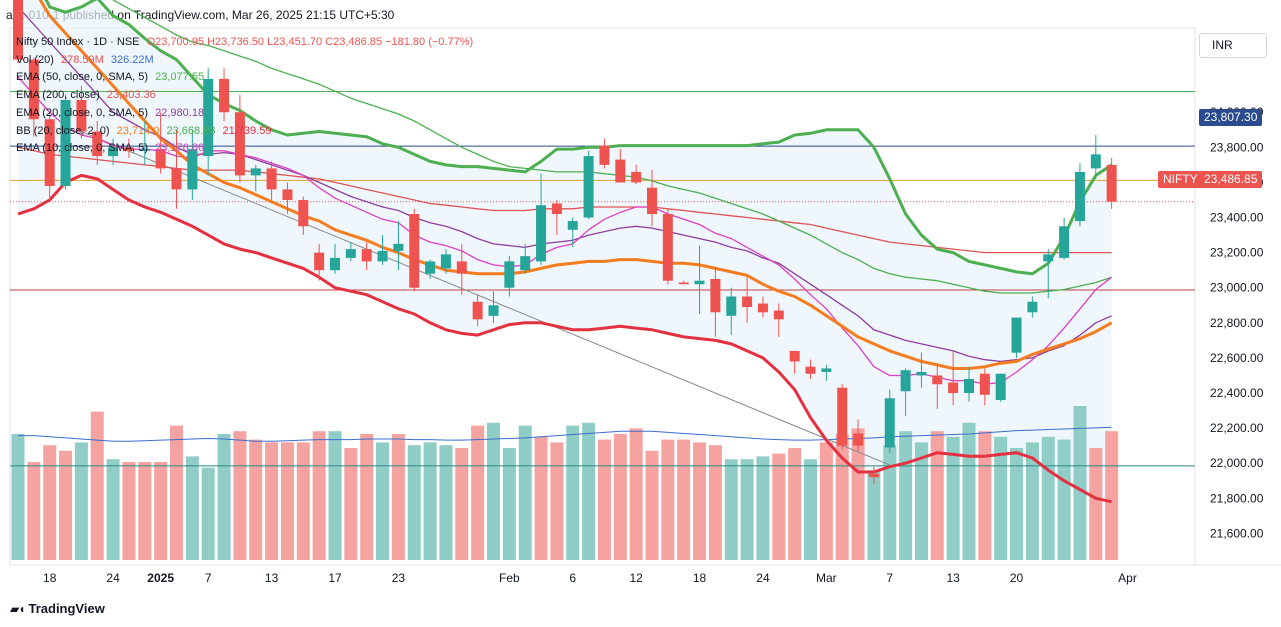 This screenshot has height=627, width=1281. I want to click on last-price-tag: 23,486.85, so click(1231, 179).